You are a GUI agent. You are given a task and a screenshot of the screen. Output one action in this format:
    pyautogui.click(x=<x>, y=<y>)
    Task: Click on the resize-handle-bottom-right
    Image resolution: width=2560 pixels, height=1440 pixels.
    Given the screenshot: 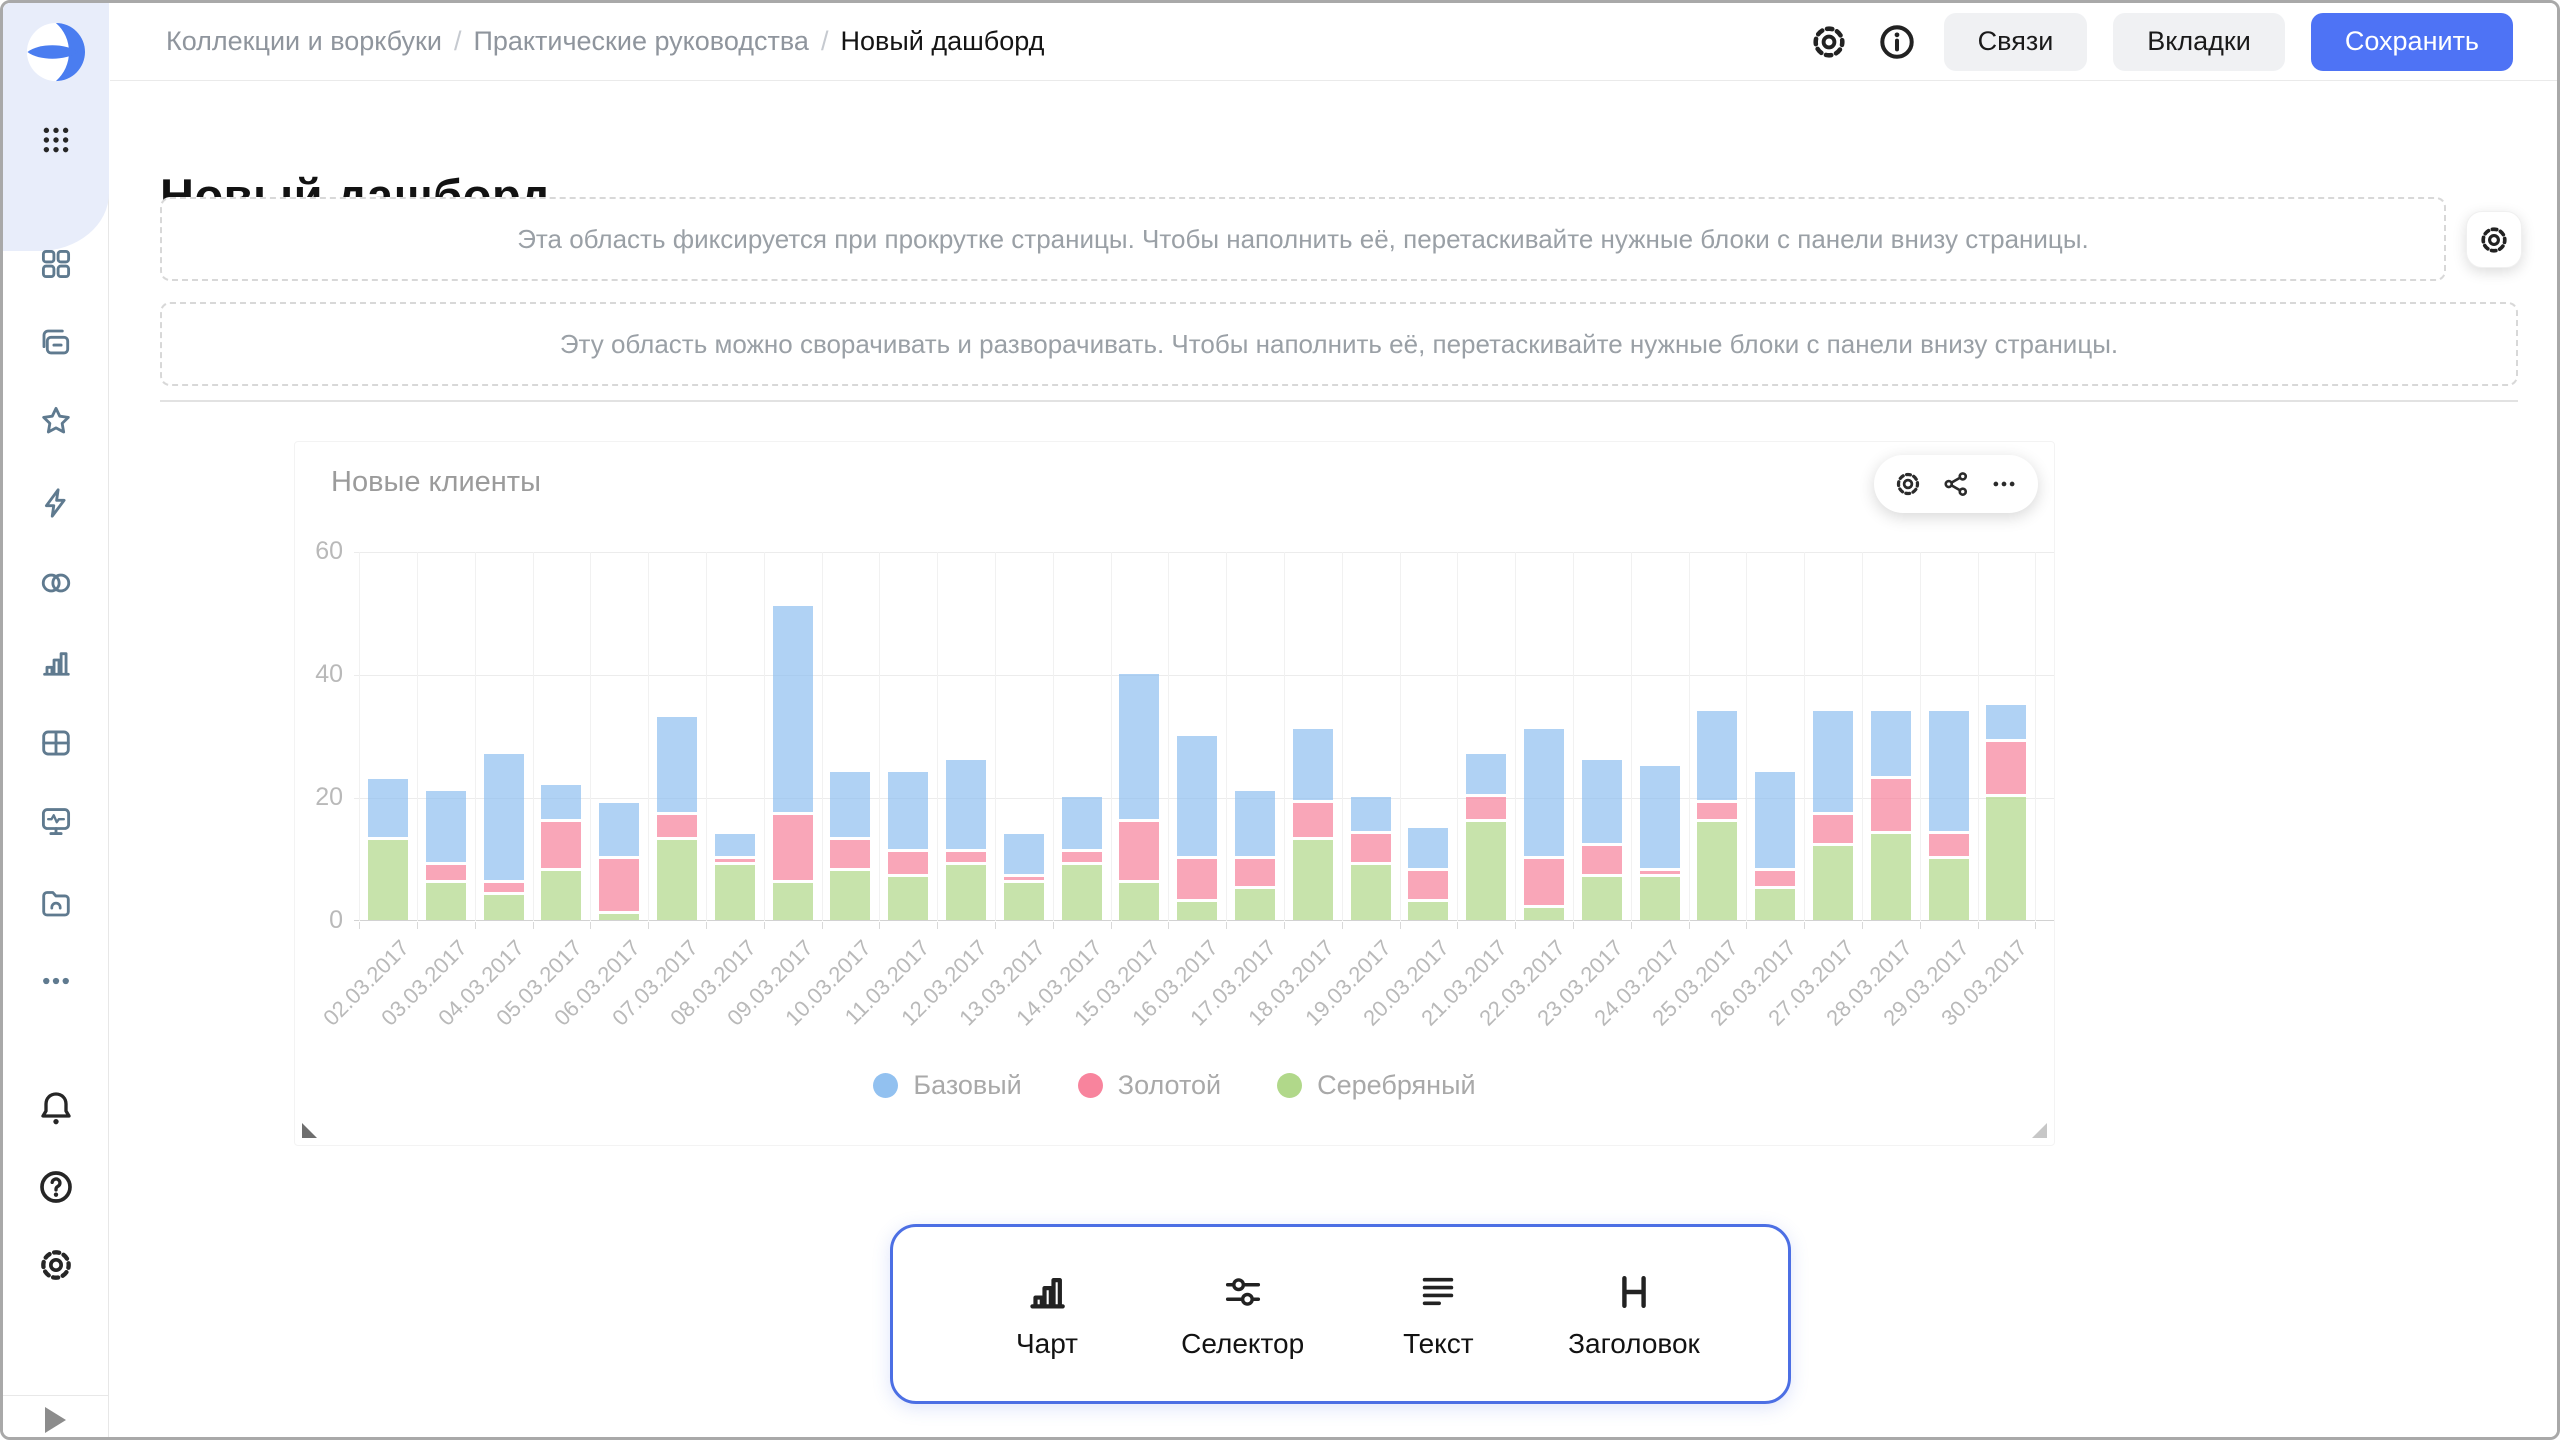 What is the action you would take?
    pyautogui.click(x=2039, y=1130)
    